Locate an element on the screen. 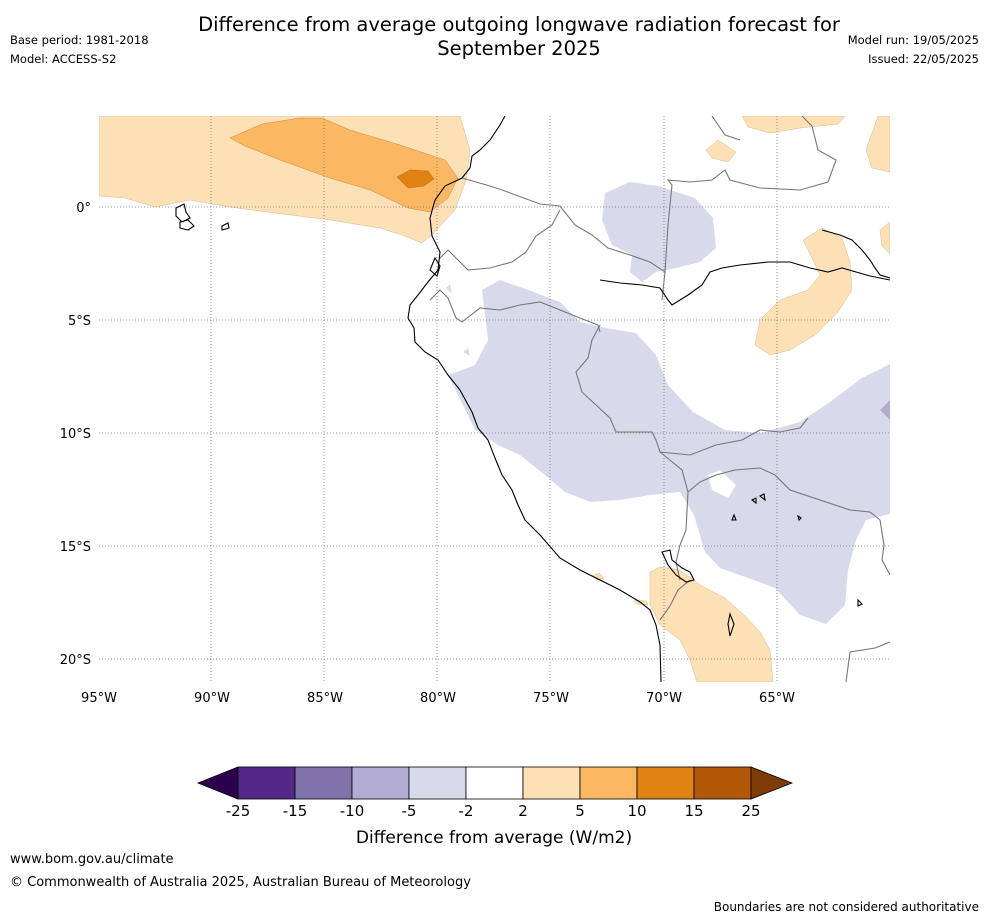 The height and width of the screenshot is (919, 988). base-period-text: Base period: 1981-2018 is located at coordinates (79, 40).